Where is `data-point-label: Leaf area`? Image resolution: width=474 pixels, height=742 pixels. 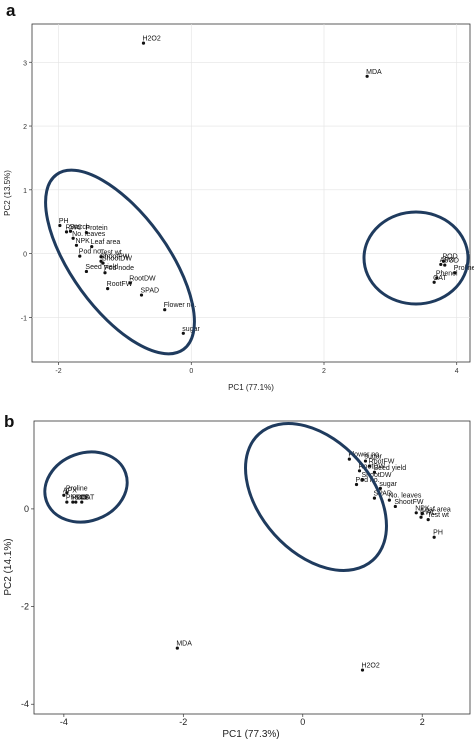 data-point-label: Leaf area is located at coordinates (106, 242).